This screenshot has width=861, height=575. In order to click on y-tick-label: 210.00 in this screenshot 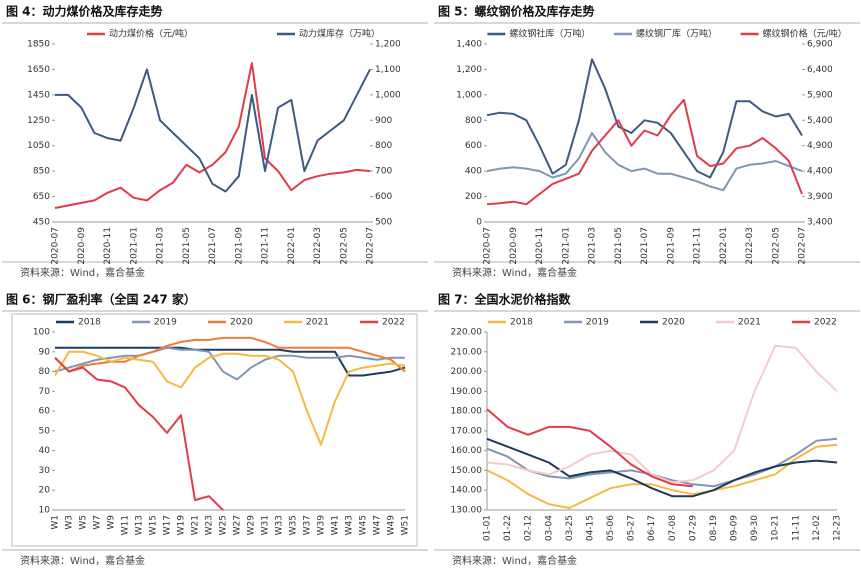, I will do `click(467, 352)`.